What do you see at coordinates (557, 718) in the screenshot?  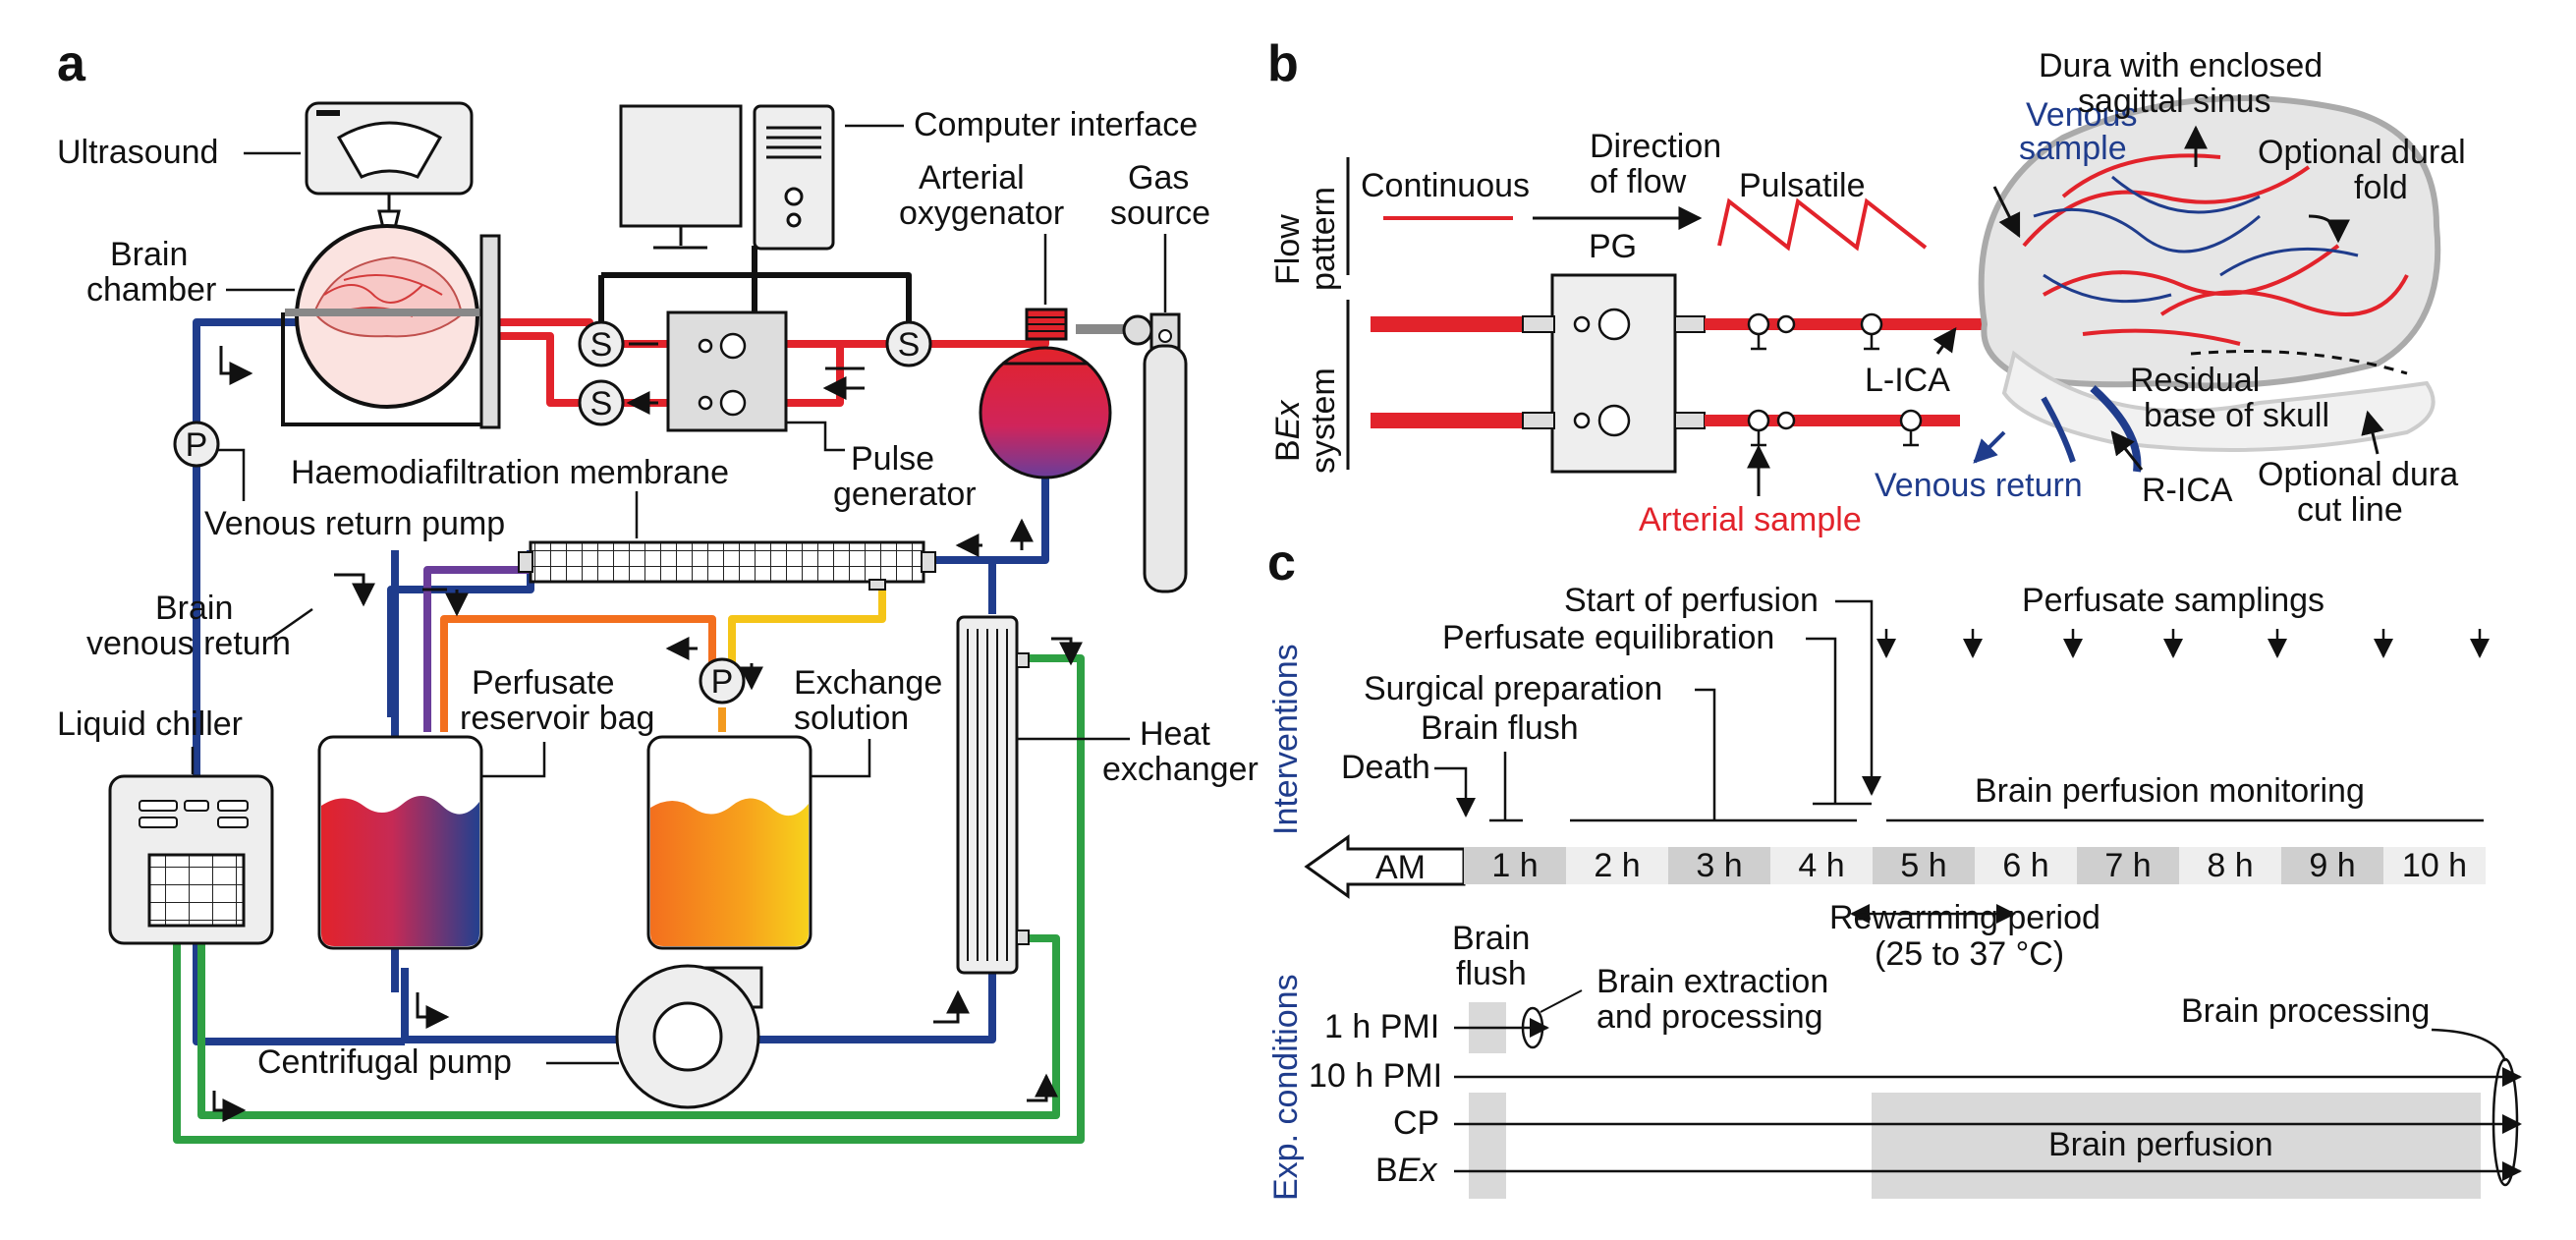 I see `label-reservoir-2: reservoir bag` at bounding box center [557, 718].